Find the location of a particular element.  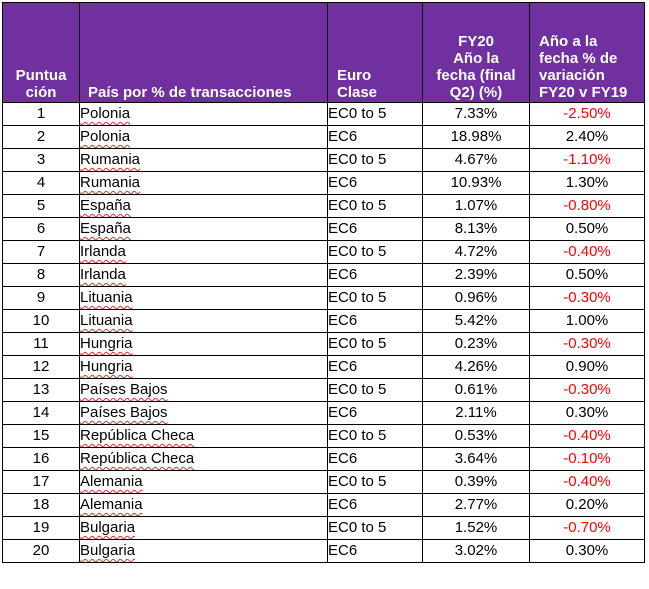

header-var-line-2: fecha % de is located at coordinates (578, 58).